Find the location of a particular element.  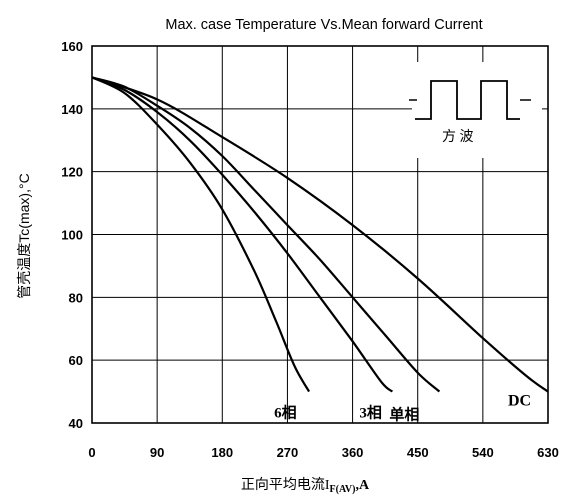

square-wave-inset: 方 波 is located at coordinates (475, 110).